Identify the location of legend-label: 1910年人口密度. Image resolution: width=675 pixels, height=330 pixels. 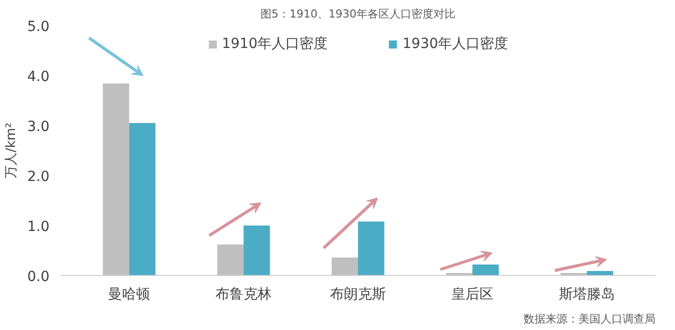
(275, 44).